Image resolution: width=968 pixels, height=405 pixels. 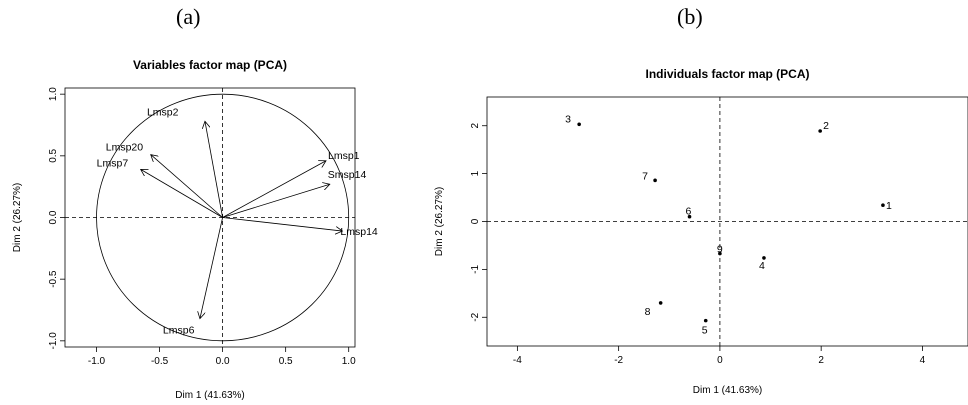 What do you see at coordinates (689, 212) in the screenshot?
I see `individual-label-6: 6` at bounding box center [689, 212].